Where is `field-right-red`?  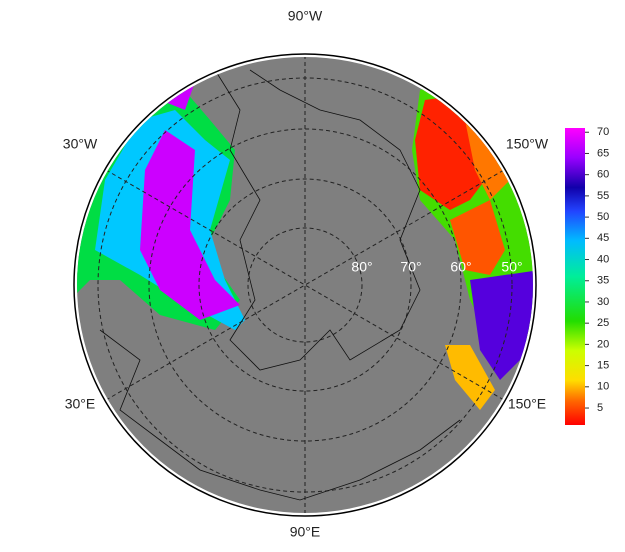
field-right-red is located at coordinates (457, 152).